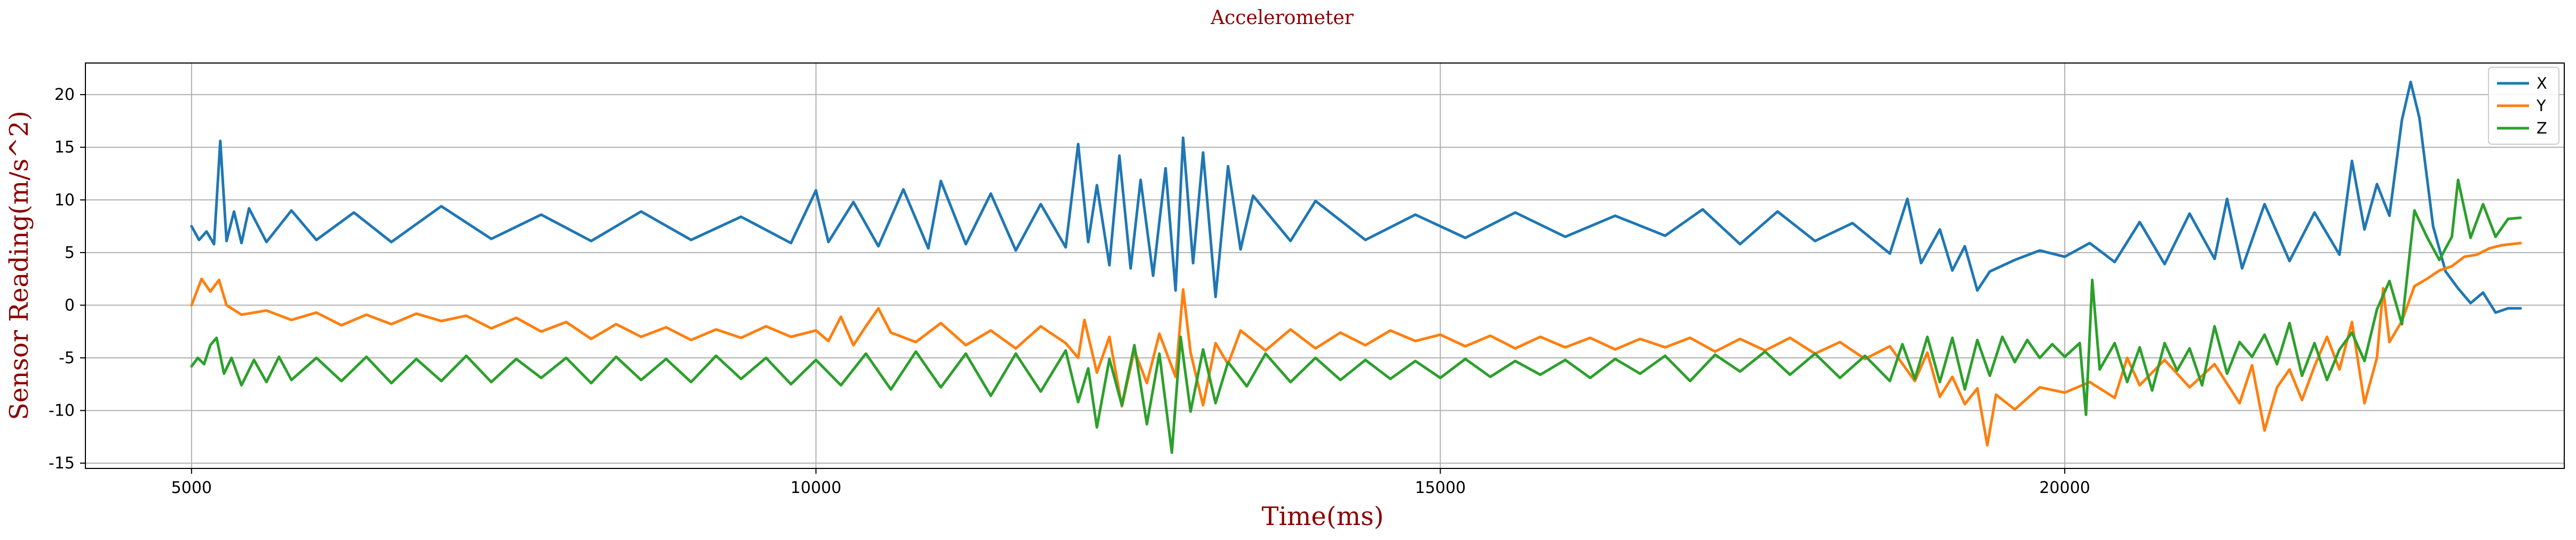 Image resolution: width=2576 pixels, height=540 pixels. Describe the element at coordinates (67, 358) in the screenshot. I see `y-tick-label: -5` at that location.